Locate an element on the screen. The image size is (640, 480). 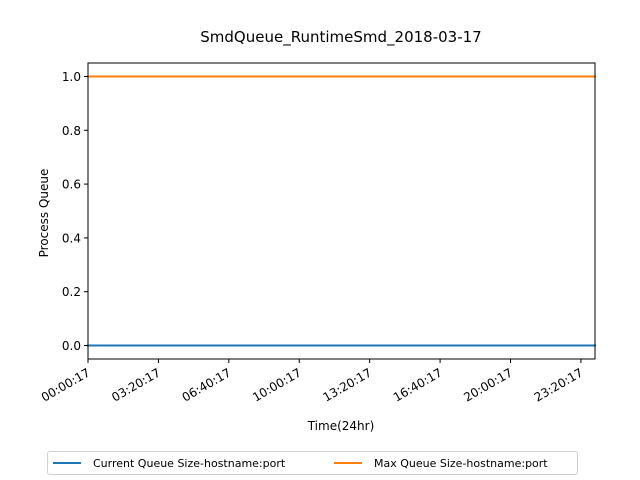
y-tick-label: 0.4 is located at coordinates (71, 238).